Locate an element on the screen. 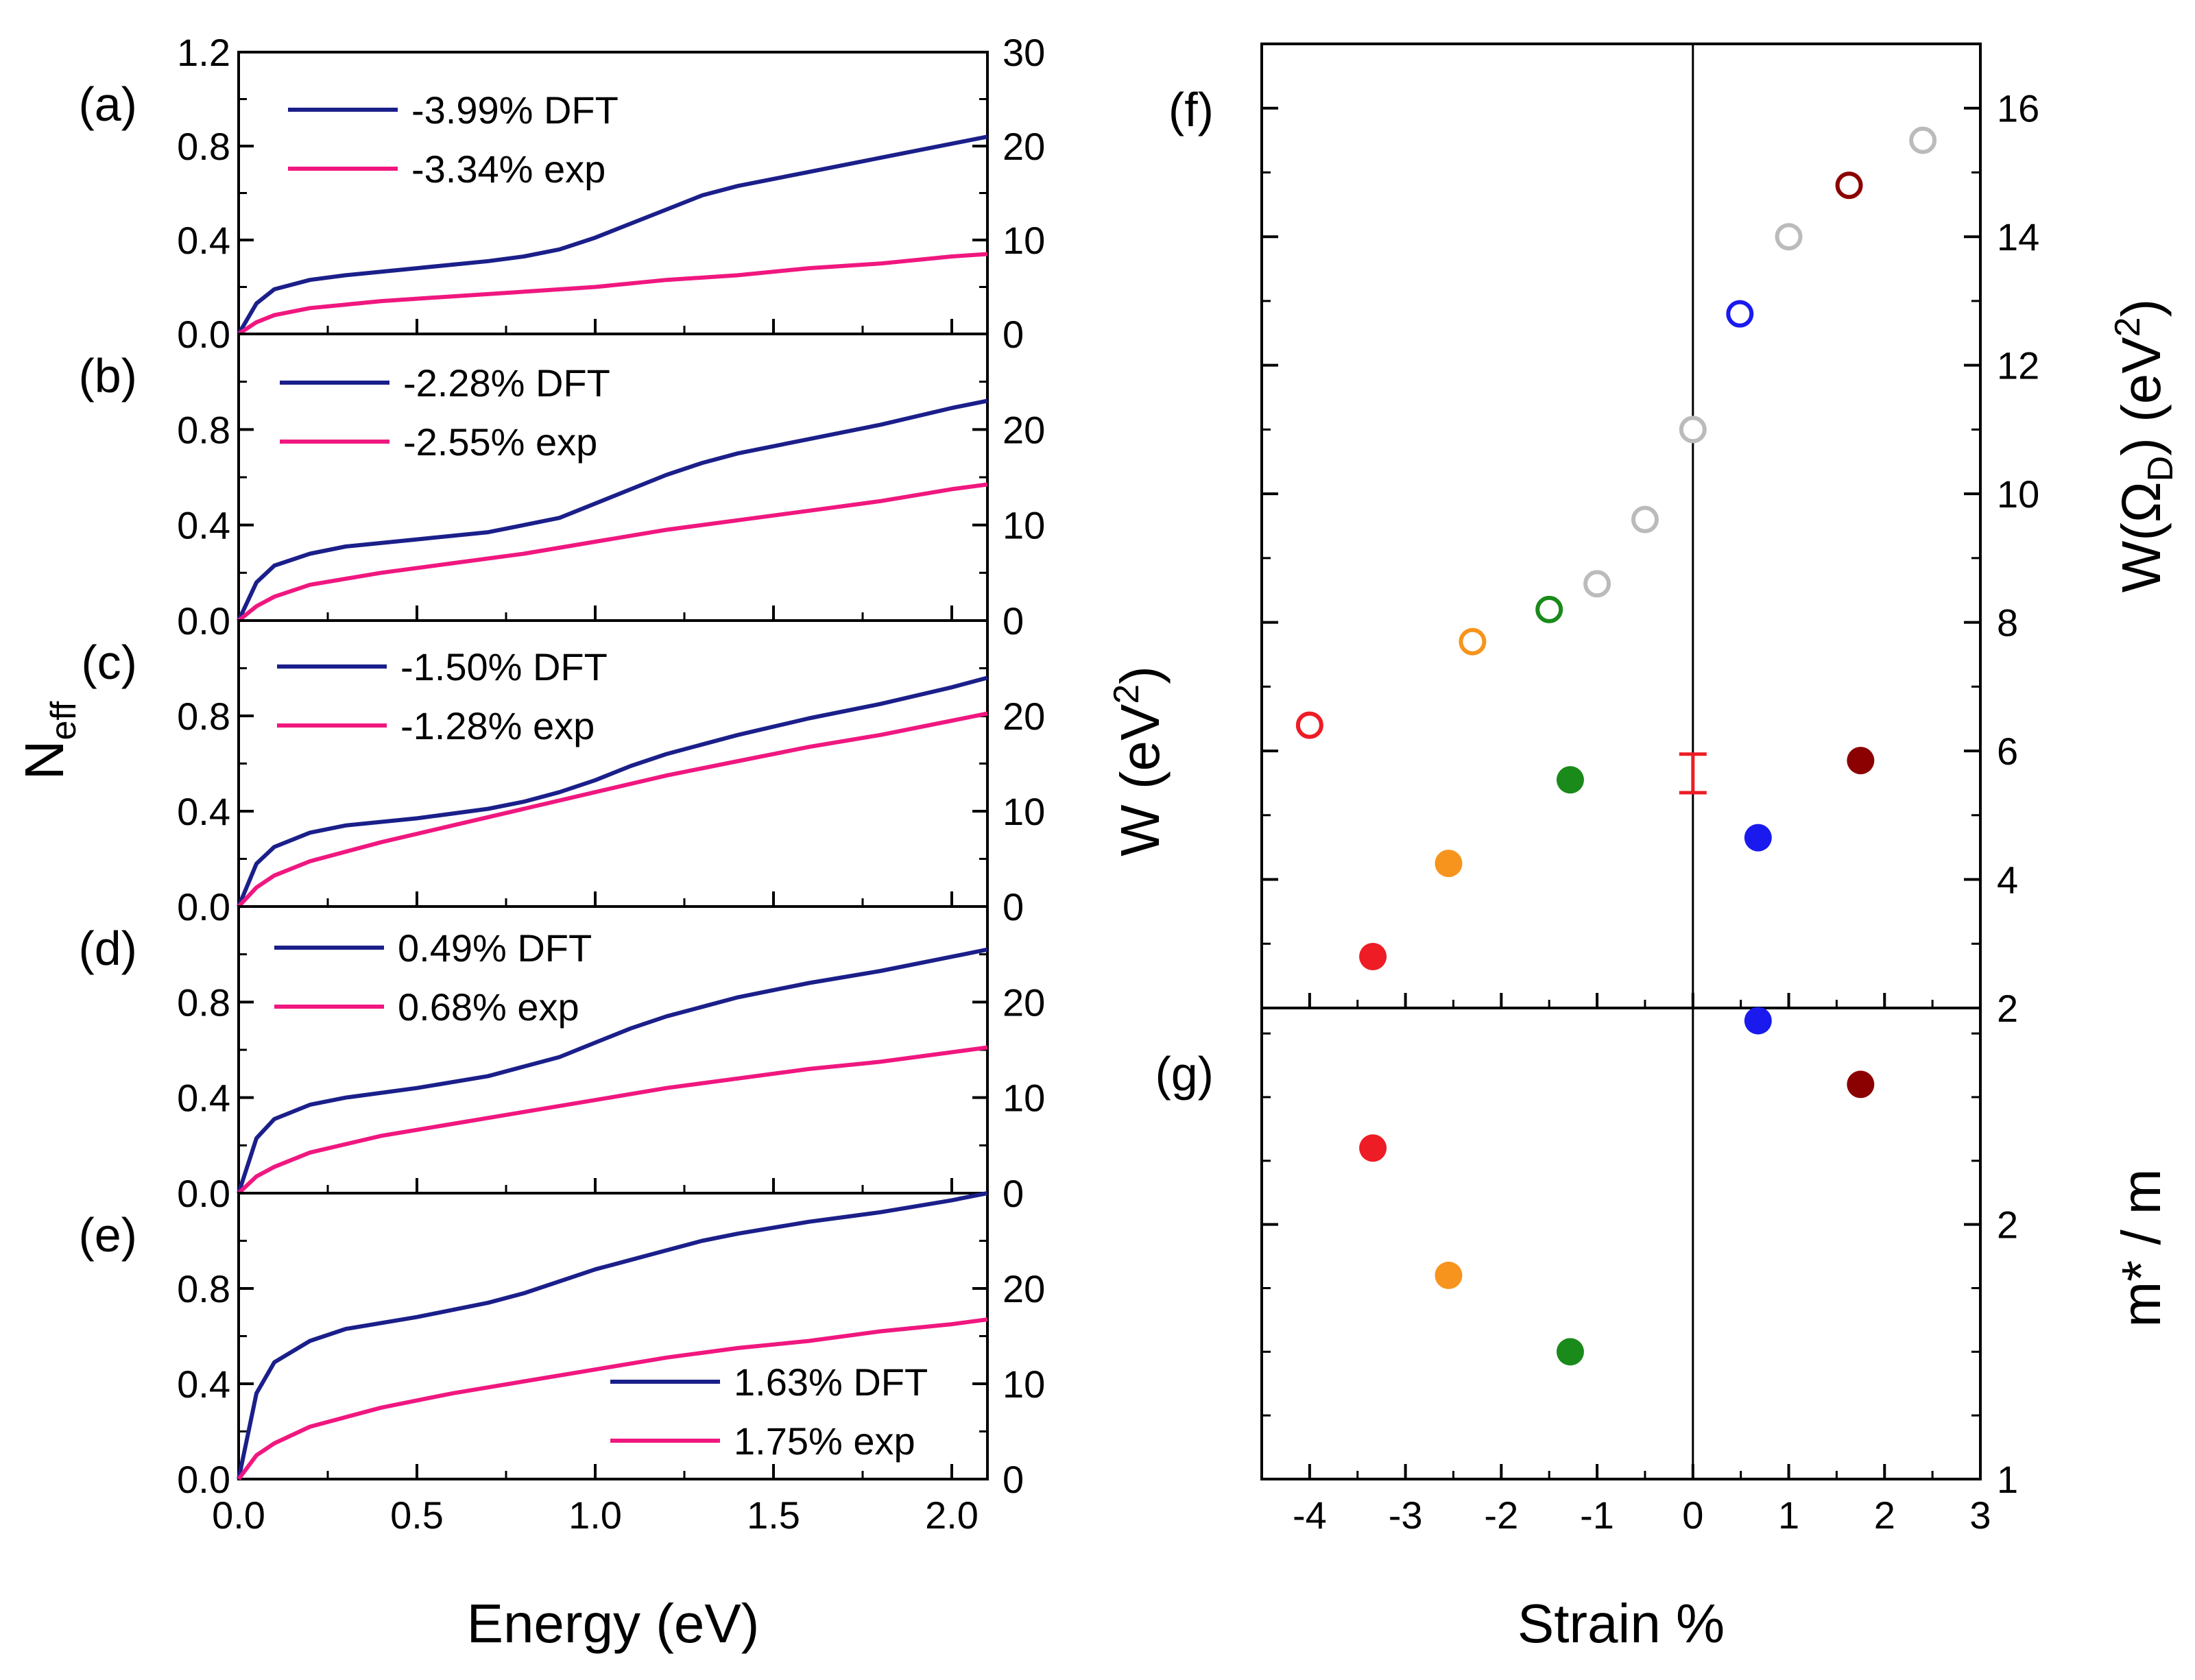  y-right-tick-label: 8 is located at coordinates (2007, 623).